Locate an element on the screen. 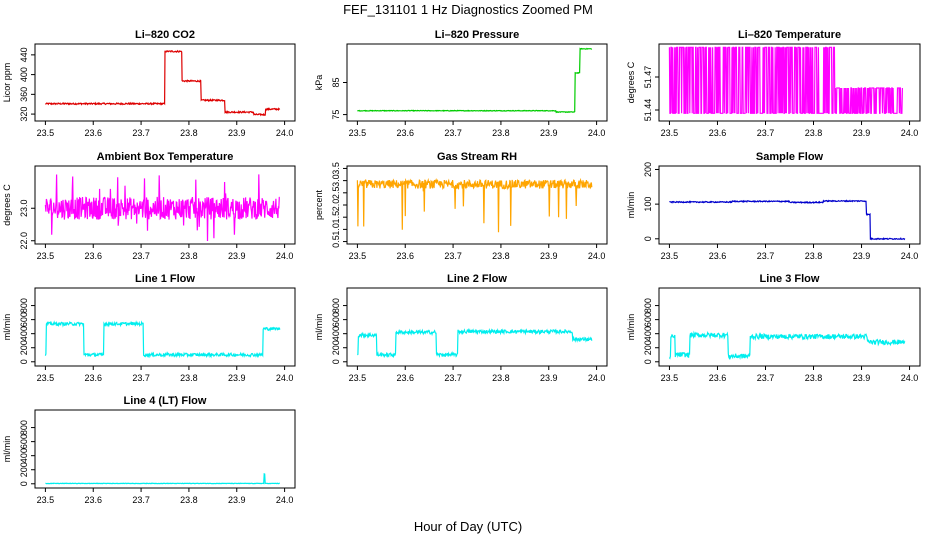 The height and width of the screenshot is (545, 936). y-axis-label: degrees C is located at coordinates (7, 205).